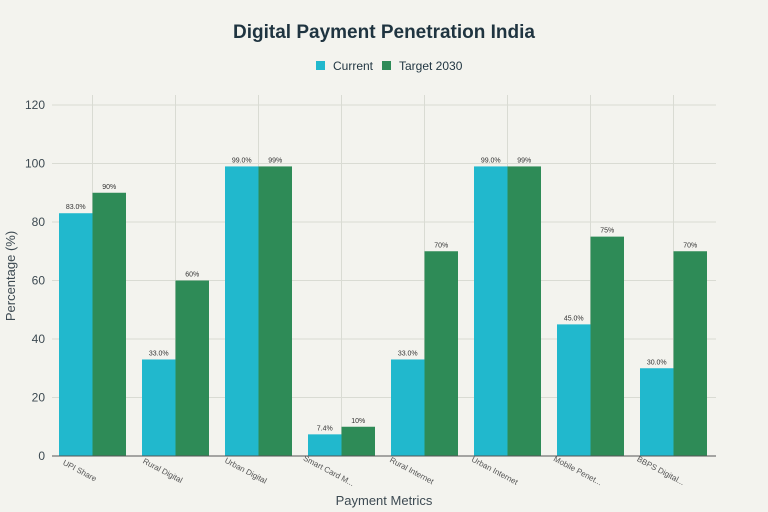  What do you see at coordinates (39, 281) in the screenshot?
I see `y-tick-label-3: 60` at bounding box center [39, 281].